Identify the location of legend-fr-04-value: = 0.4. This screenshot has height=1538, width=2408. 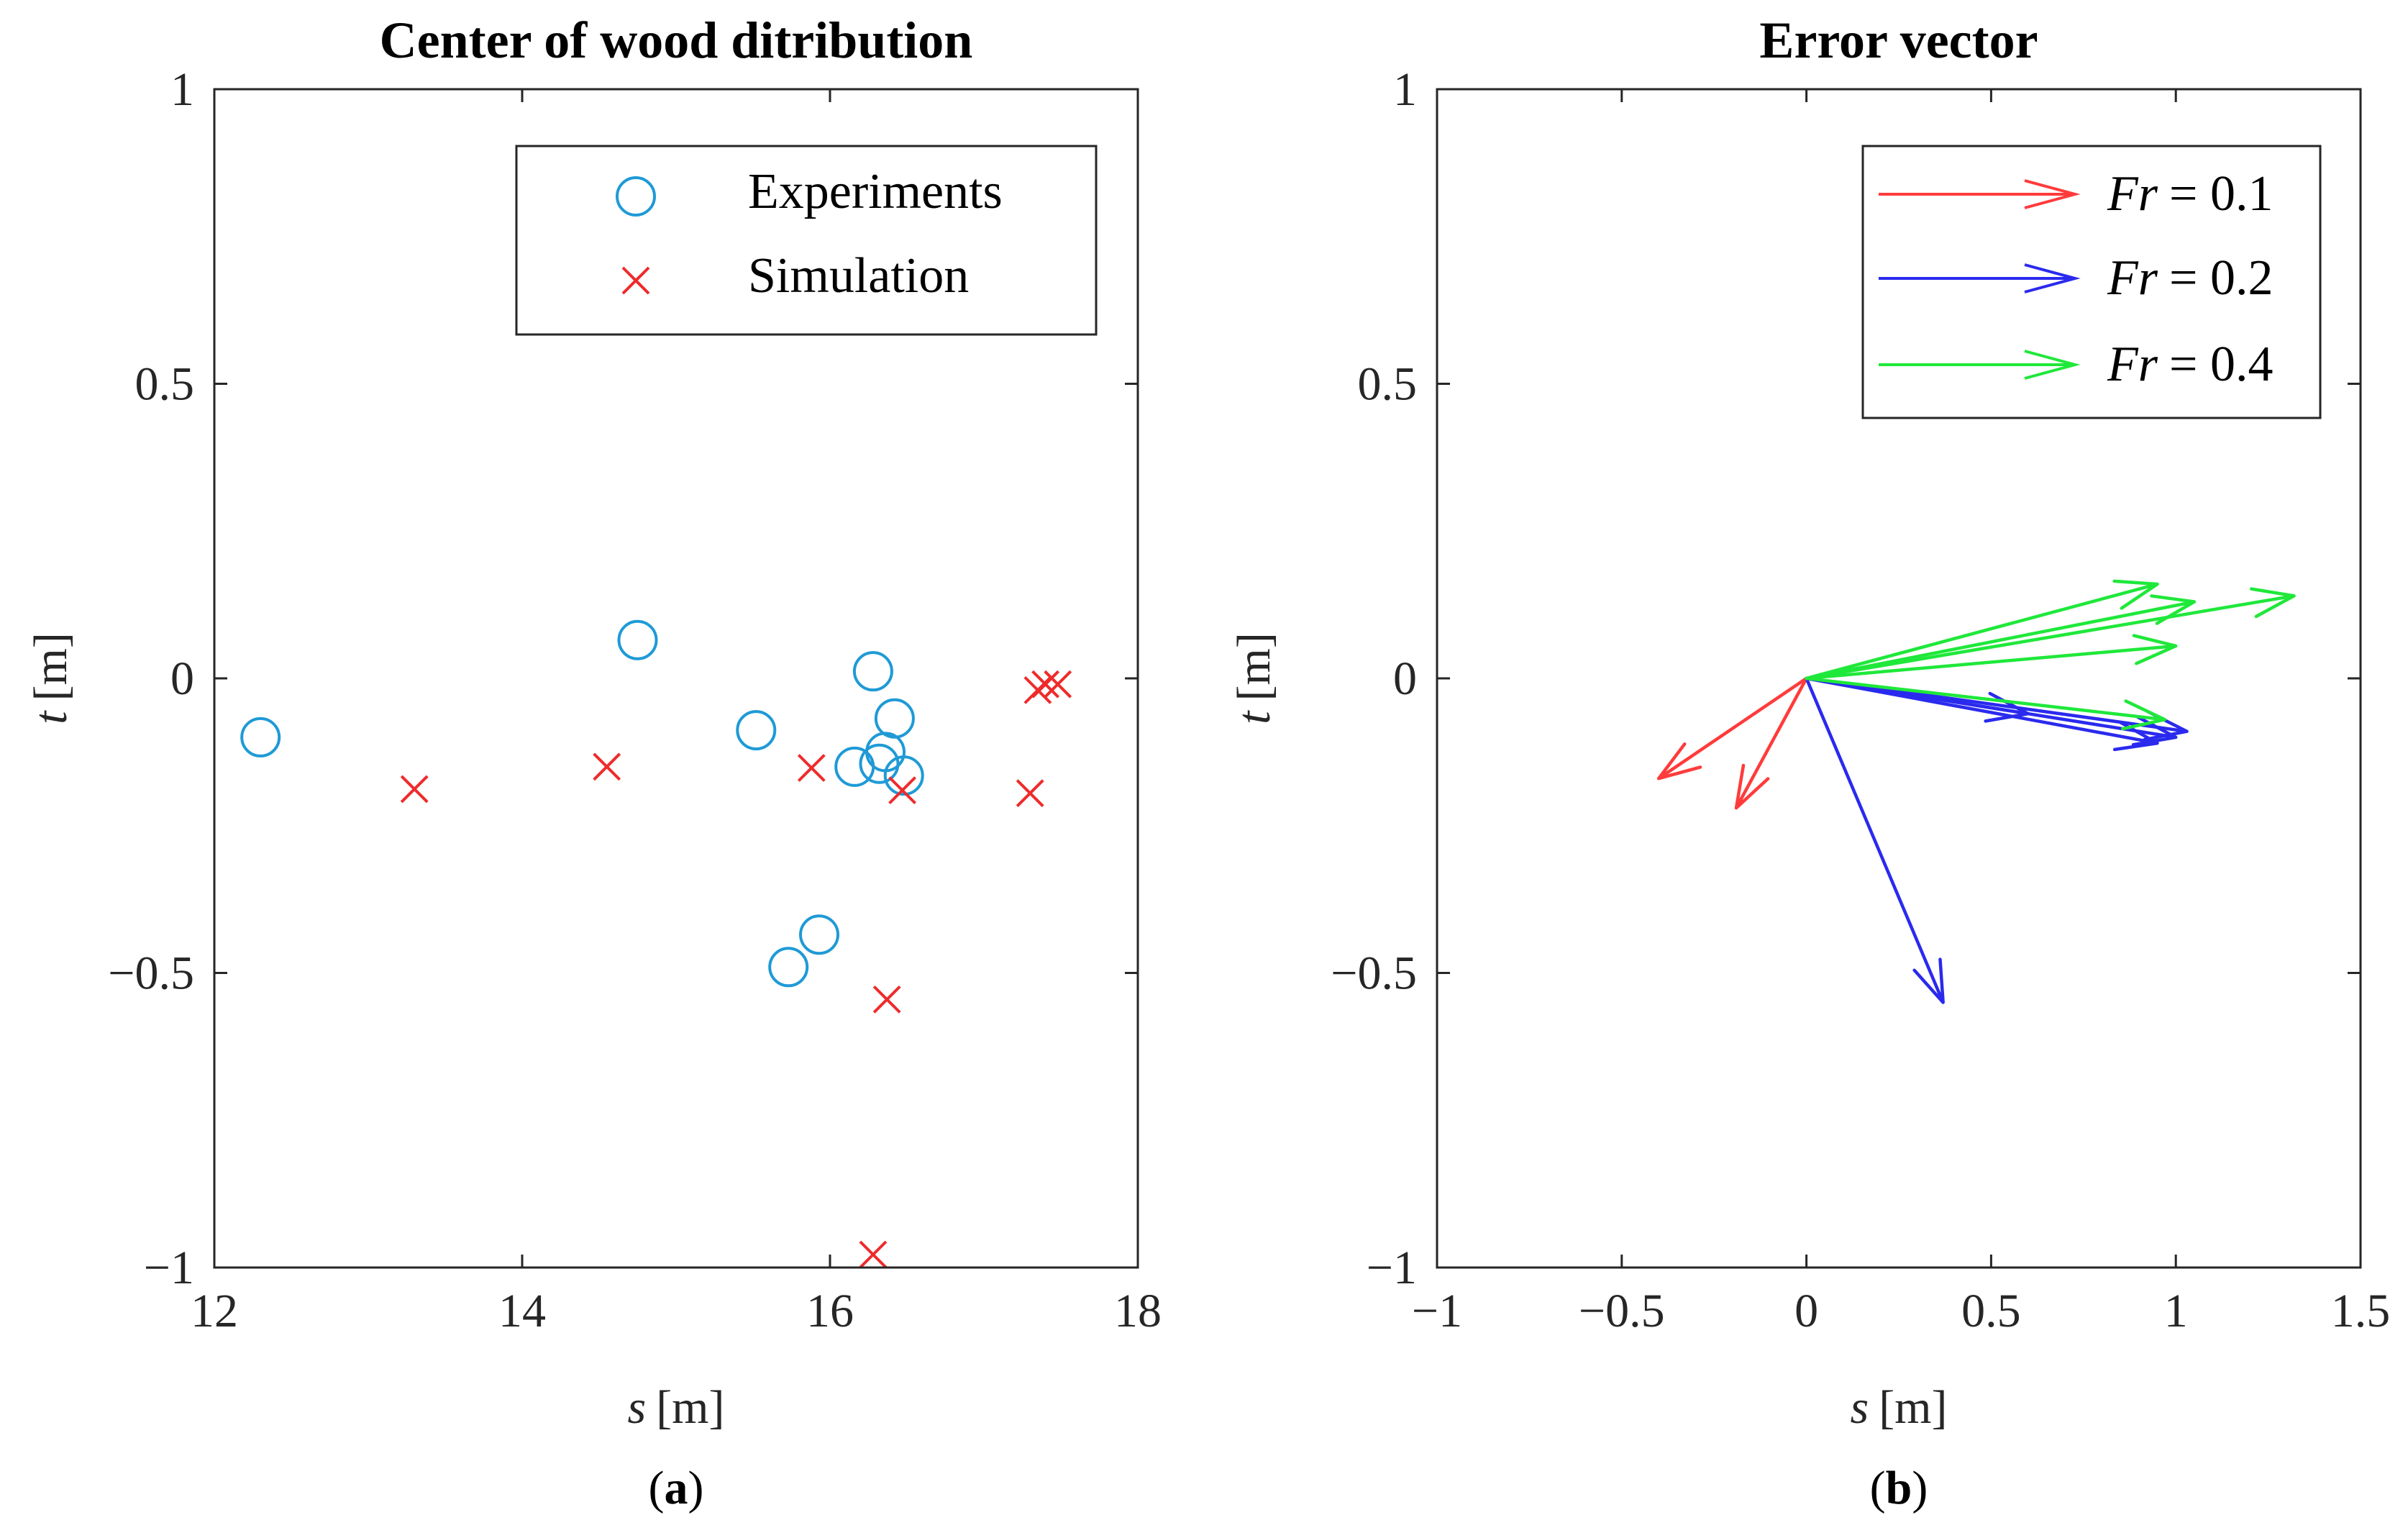
(2221, 364).